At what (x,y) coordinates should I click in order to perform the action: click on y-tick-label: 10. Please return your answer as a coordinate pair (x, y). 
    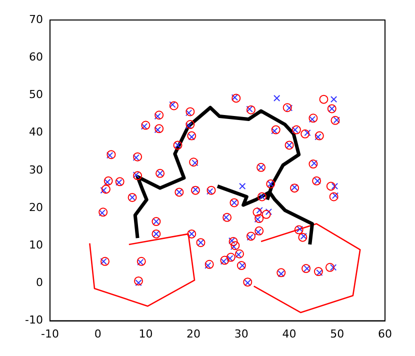
    Looking at the image, I should click on (35, 245).